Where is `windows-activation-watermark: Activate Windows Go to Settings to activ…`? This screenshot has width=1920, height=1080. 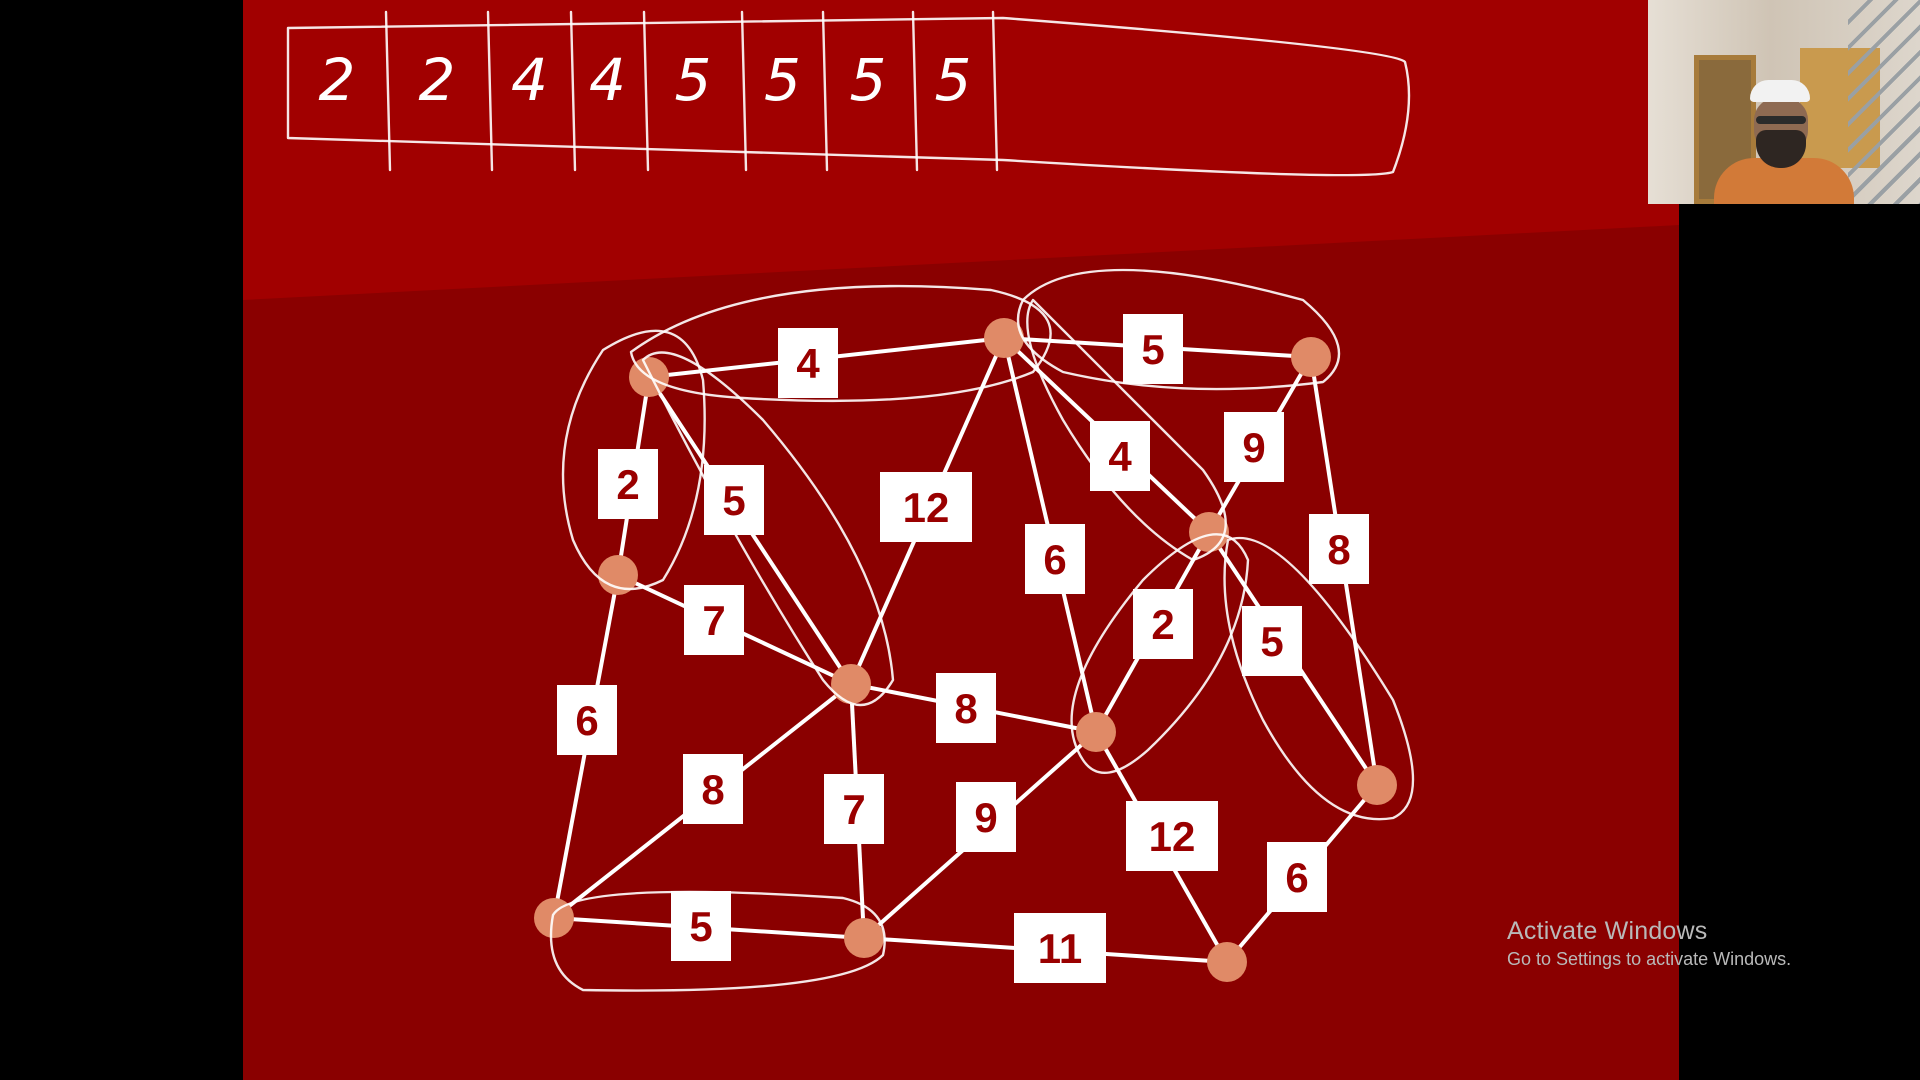 windows-activation-watermark: Activate Windows Go to Settings to activ… is located at coordinates (1649, 944).